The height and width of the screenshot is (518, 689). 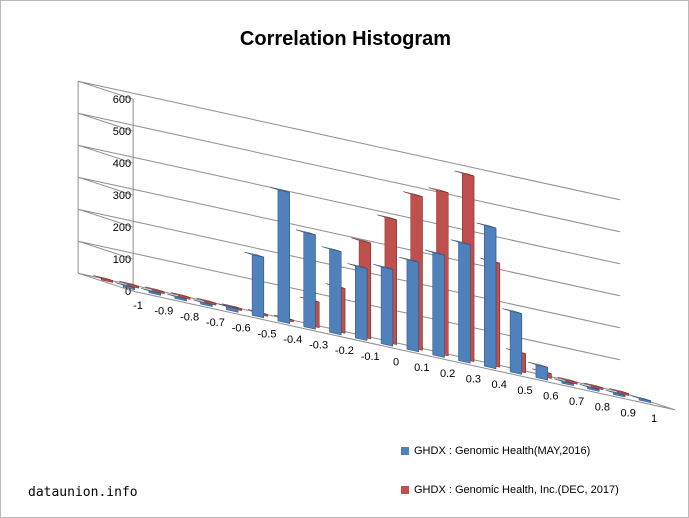 What do you see at coordinates (516, 490) in the screenshot?
I see `legend-label-series-2: GHDX : Genomic Health, Inc.(DEC, 2017)` at bounding box center [516, 490].